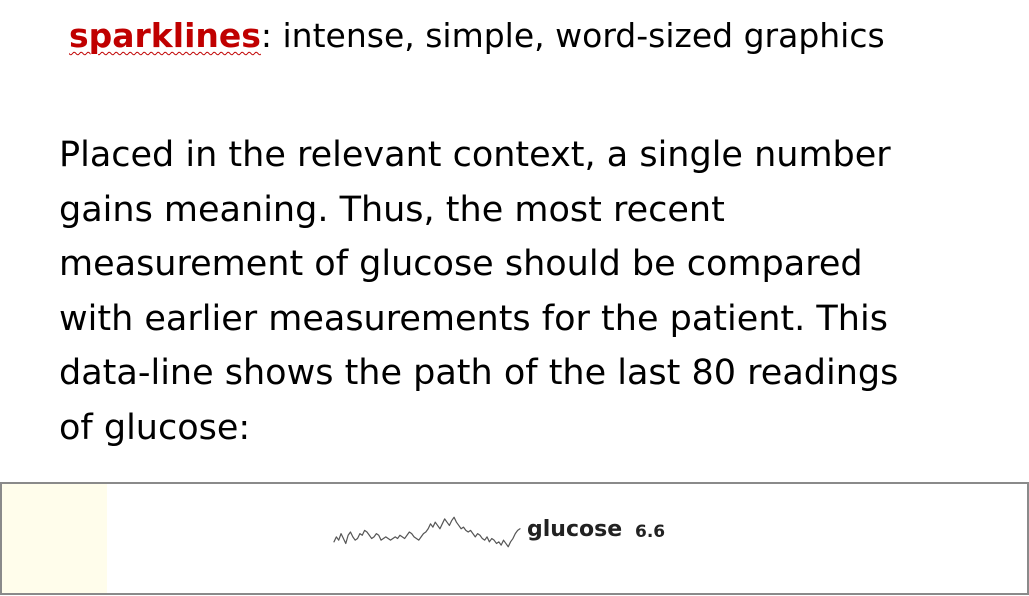 The height and width of the screenshot is (596, 1029). Describe the element at coordinates (155, 427) in the screenshot. I see `paragraph-line: of glucose:` at that location.